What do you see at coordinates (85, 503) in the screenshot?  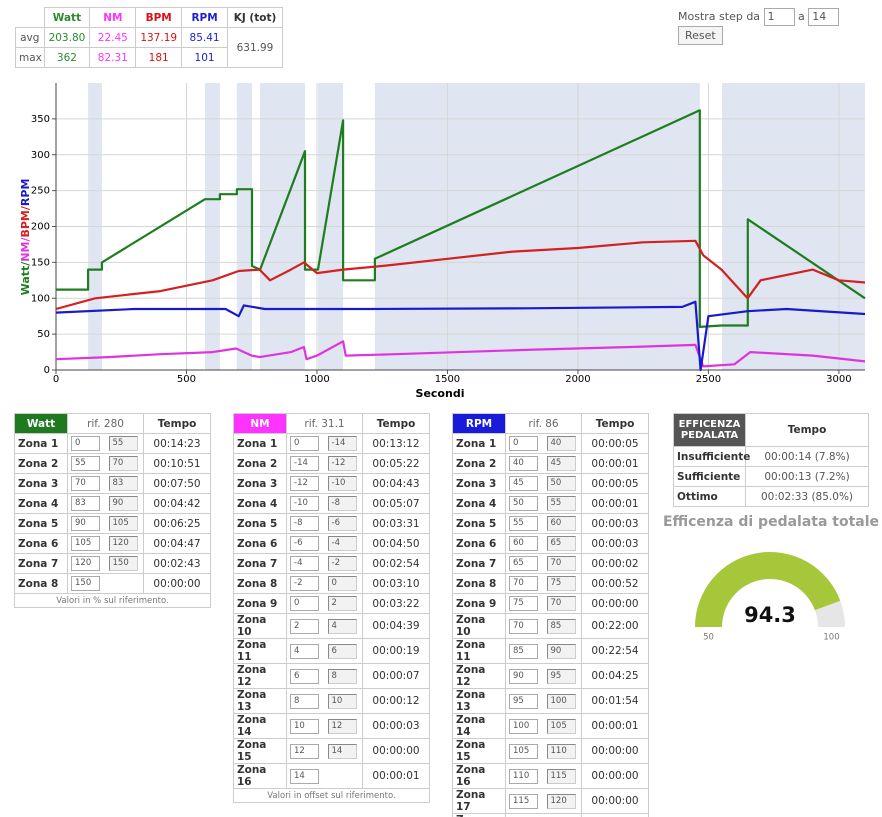 I see `from-input: 83` at bounding box center [85, 503].